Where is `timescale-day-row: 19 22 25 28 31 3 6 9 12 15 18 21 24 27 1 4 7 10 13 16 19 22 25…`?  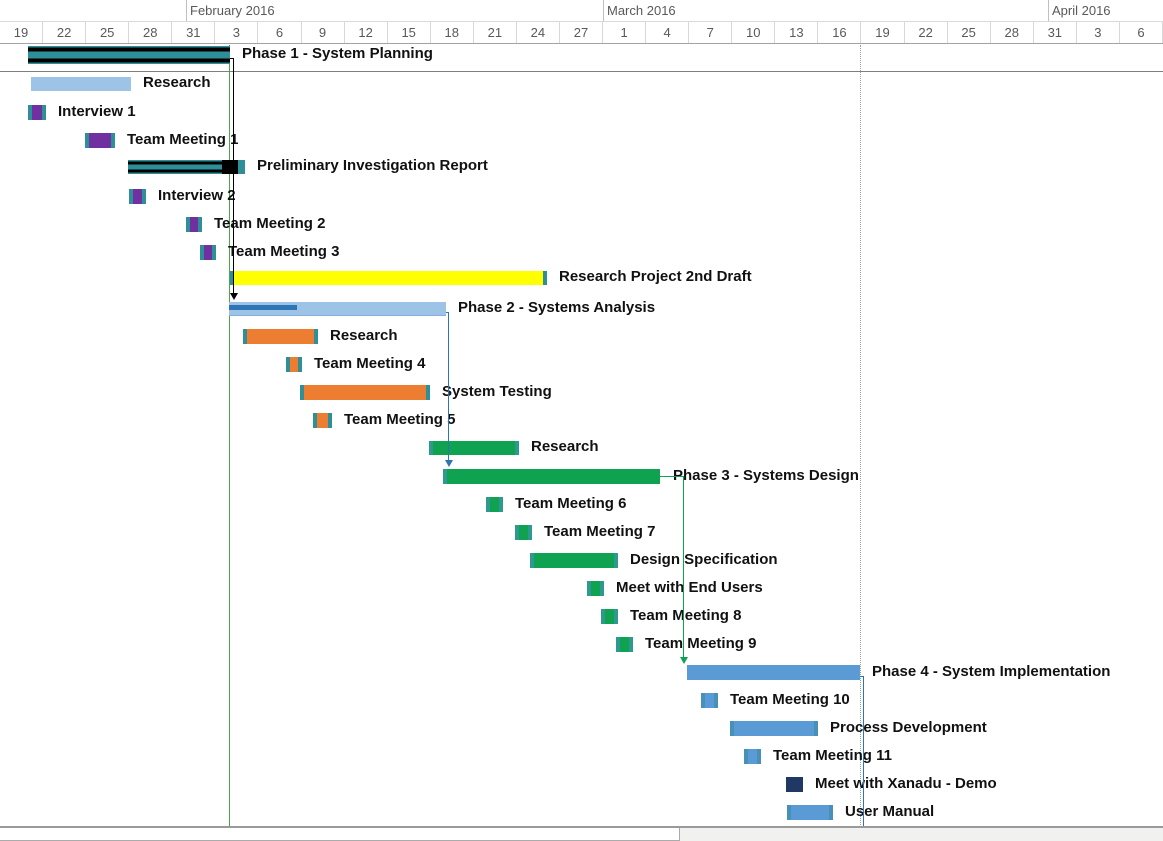
timescale-day-row: 19 22 25 28 31 3 6 9 12 15 18 21 24 27 1 4 7 10 13 16 19 22 25… is located at coordinates (581, 33).